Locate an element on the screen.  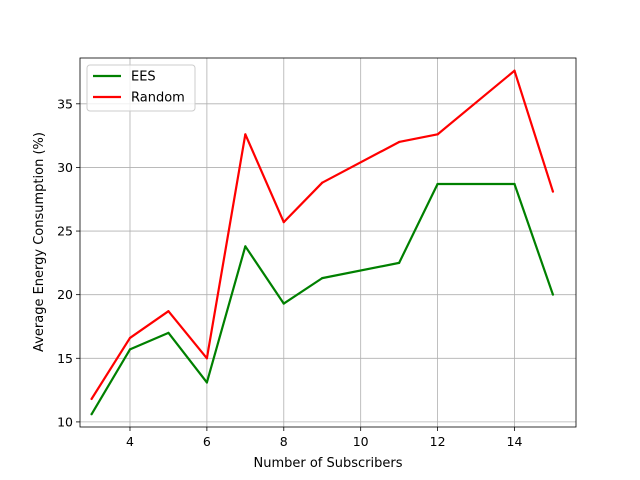
y-axis-label: Average Energy Consumption (%) is located at coordinates (39, 242).